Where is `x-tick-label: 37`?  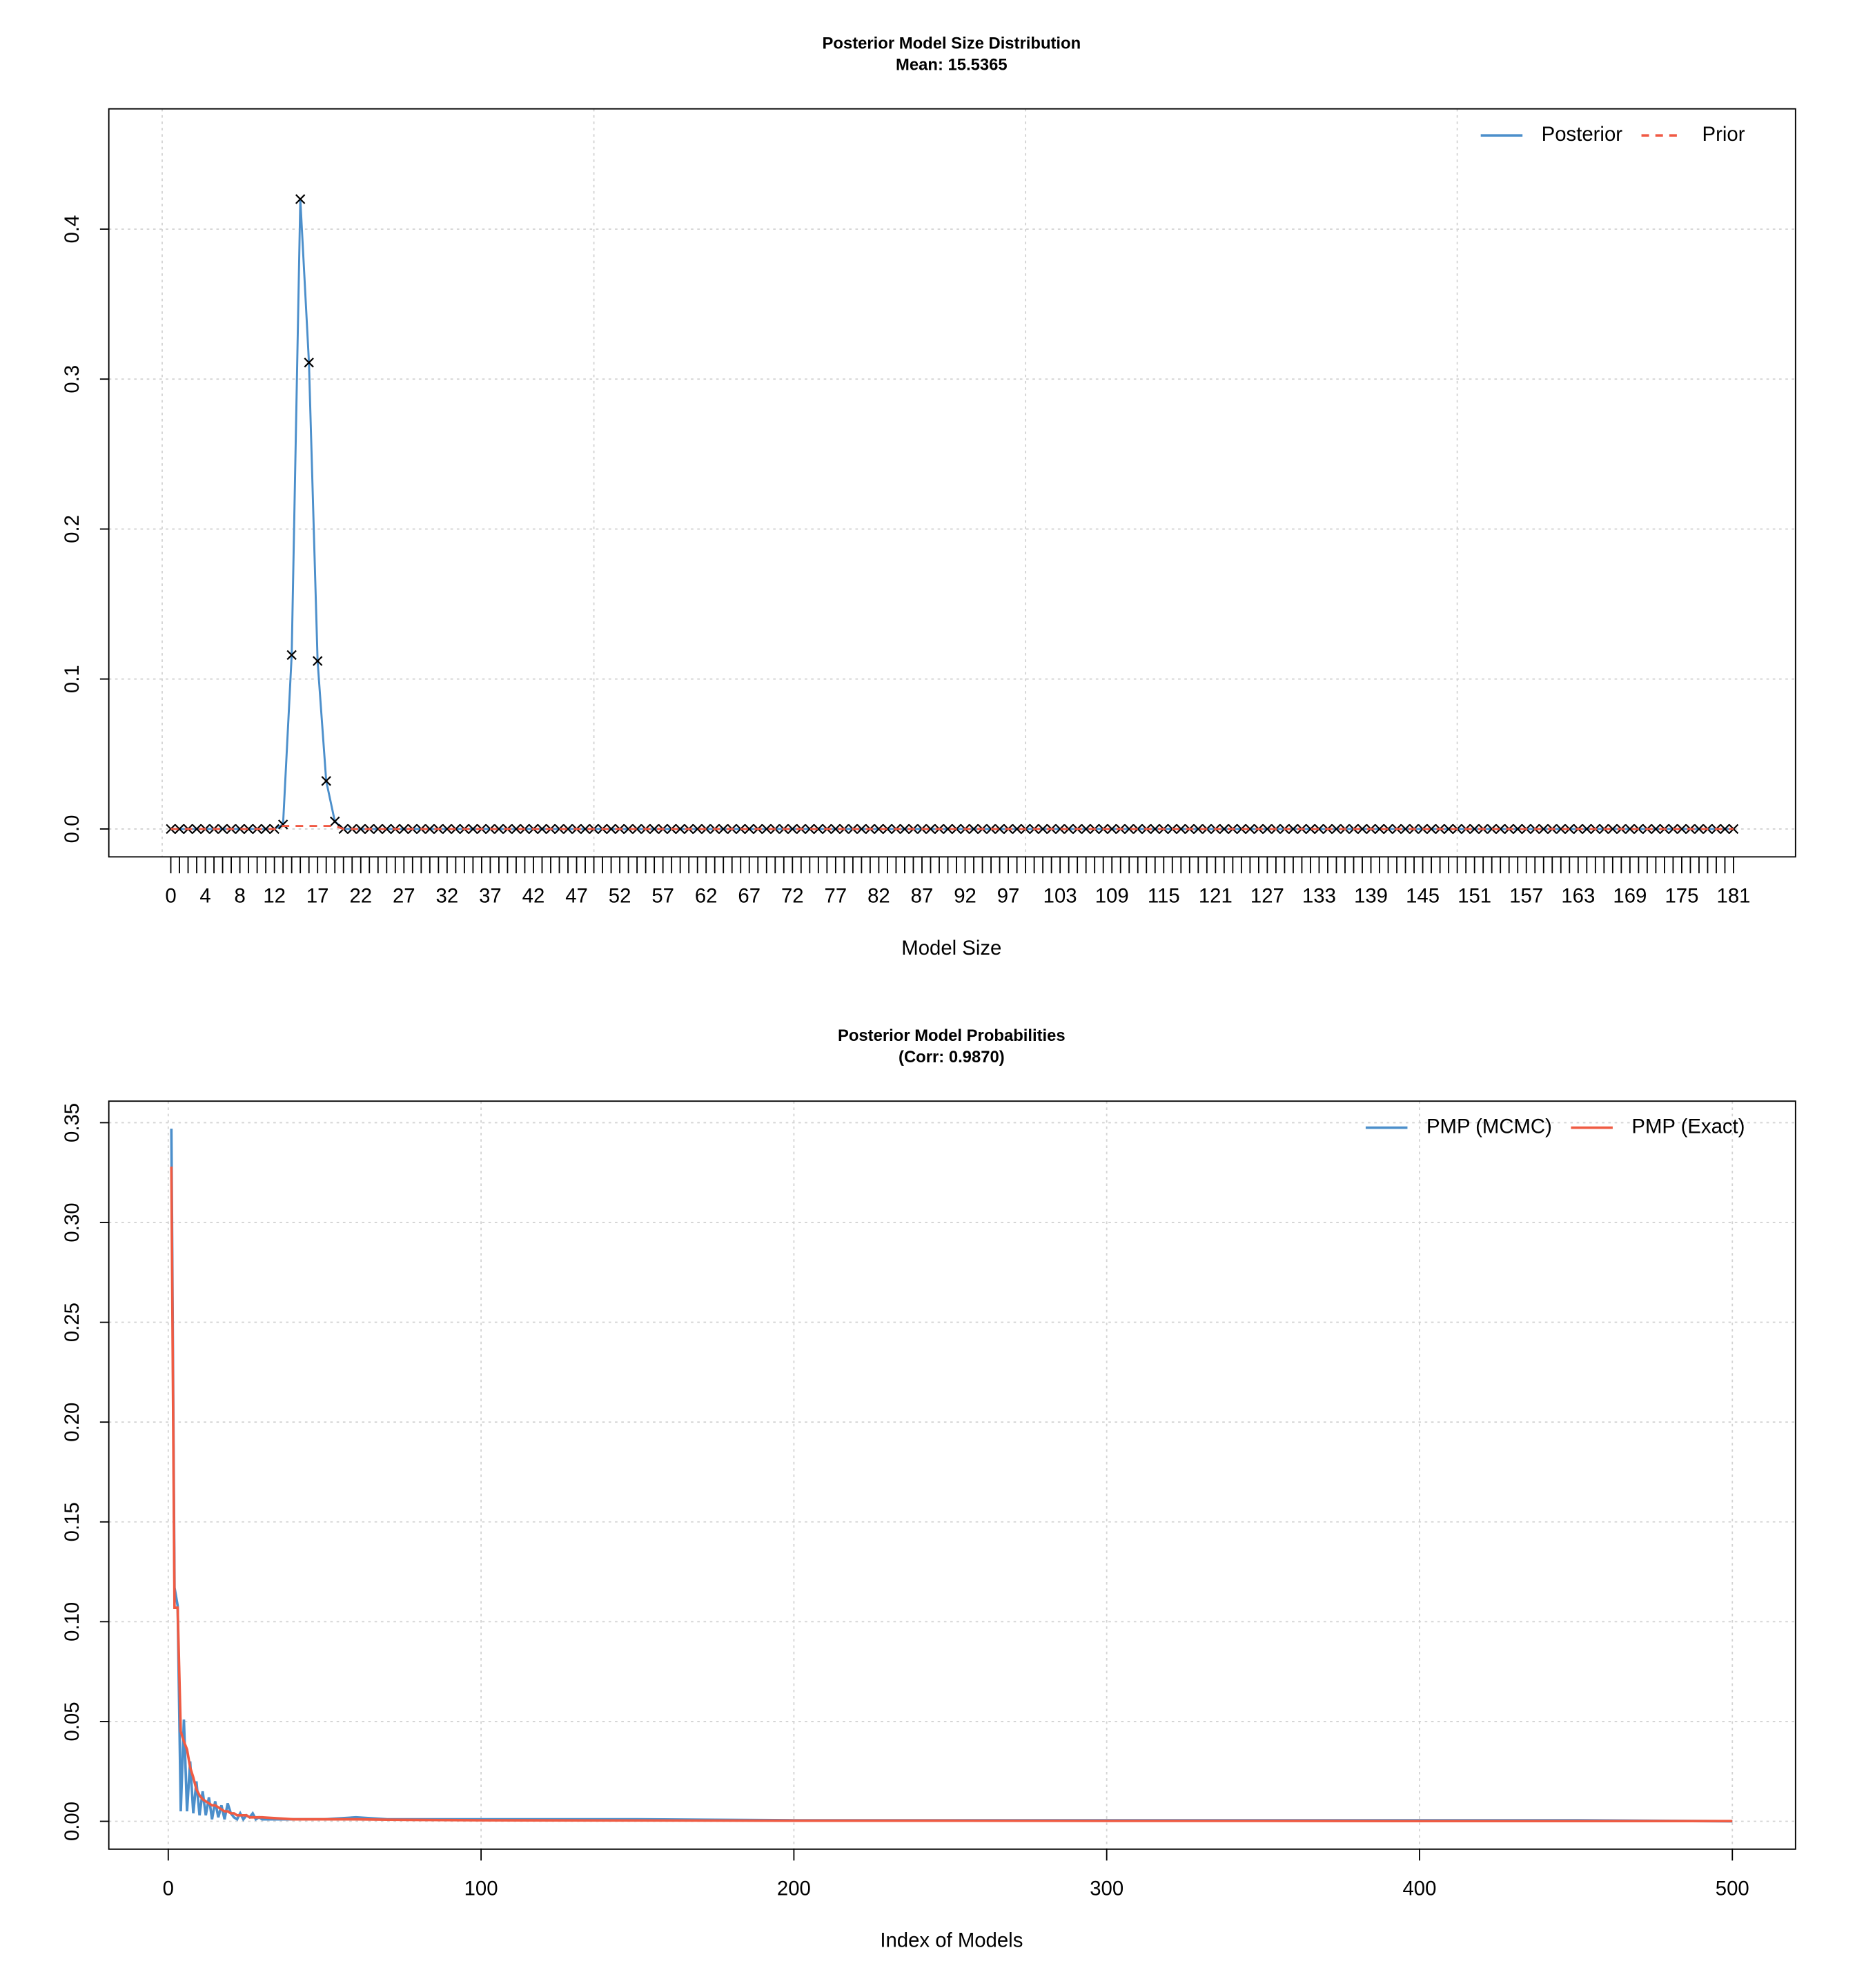 x-tick-label: 37 is located at coordinates (490, 896).